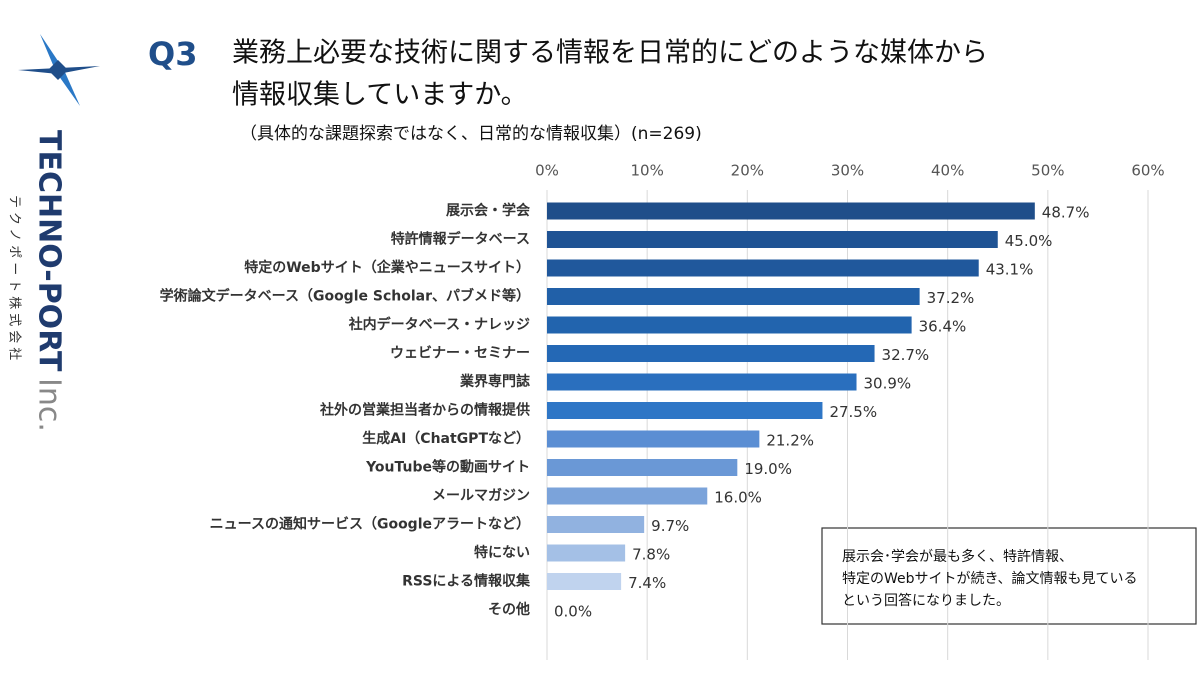  What do you see at coordinates (926, 600) in the screenshot?
I see `annotation-text: という回答になりました。` at bounding box center [926, 600].